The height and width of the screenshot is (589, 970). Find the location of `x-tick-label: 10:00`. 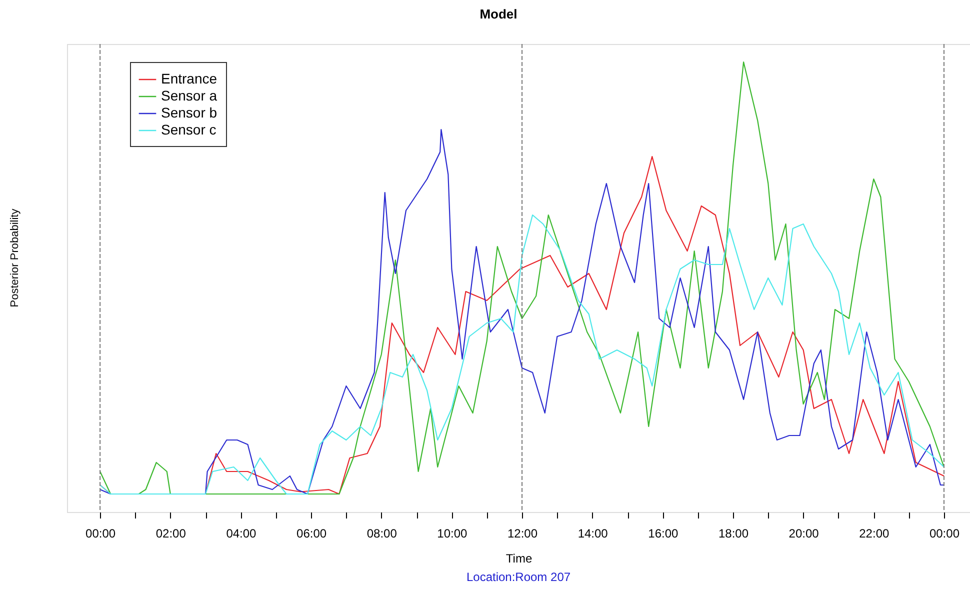

x-tick-label: 10:00 is located at coordinates (452, 533).